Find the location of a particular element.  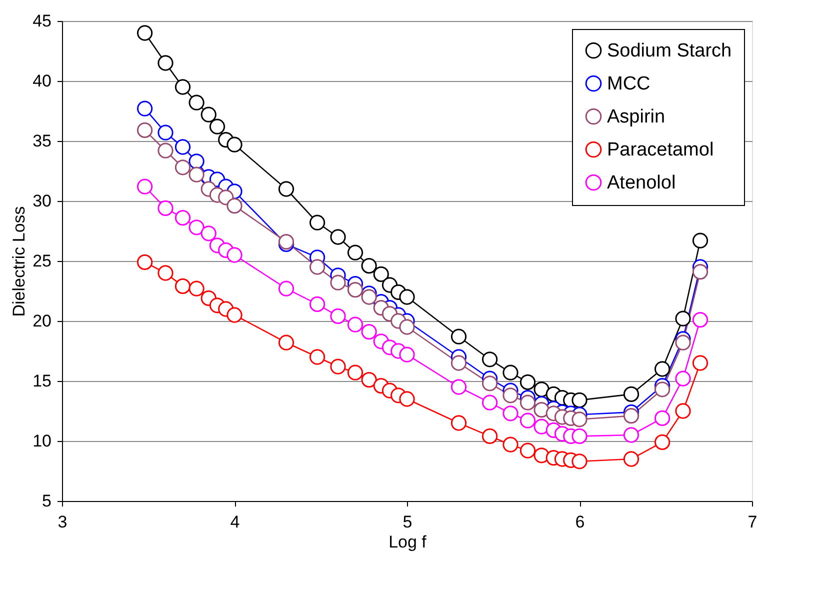

legend-label: Aspirin is located at coordinates (636, 117).